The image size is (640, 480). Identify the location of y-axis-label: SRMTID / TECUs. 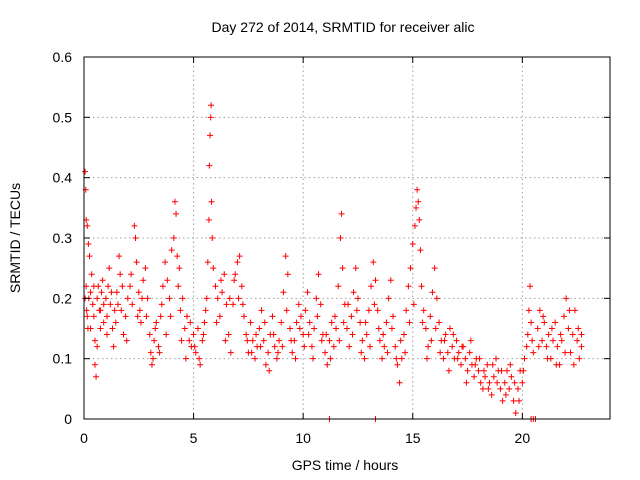
(15, 238).